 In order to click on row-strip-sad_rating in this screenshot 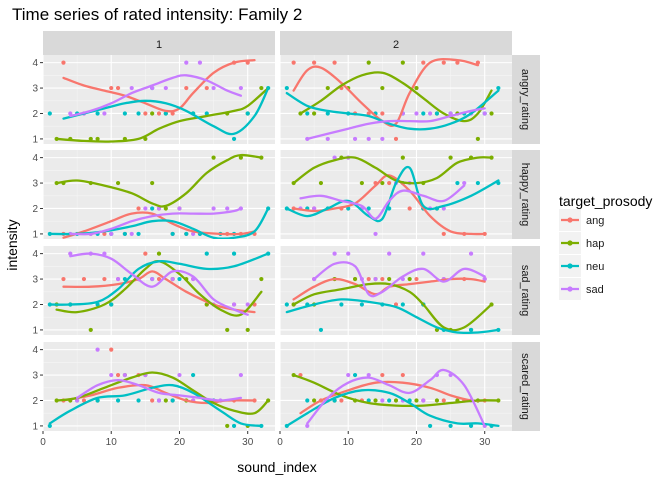, I will do `click(526, 290)`.